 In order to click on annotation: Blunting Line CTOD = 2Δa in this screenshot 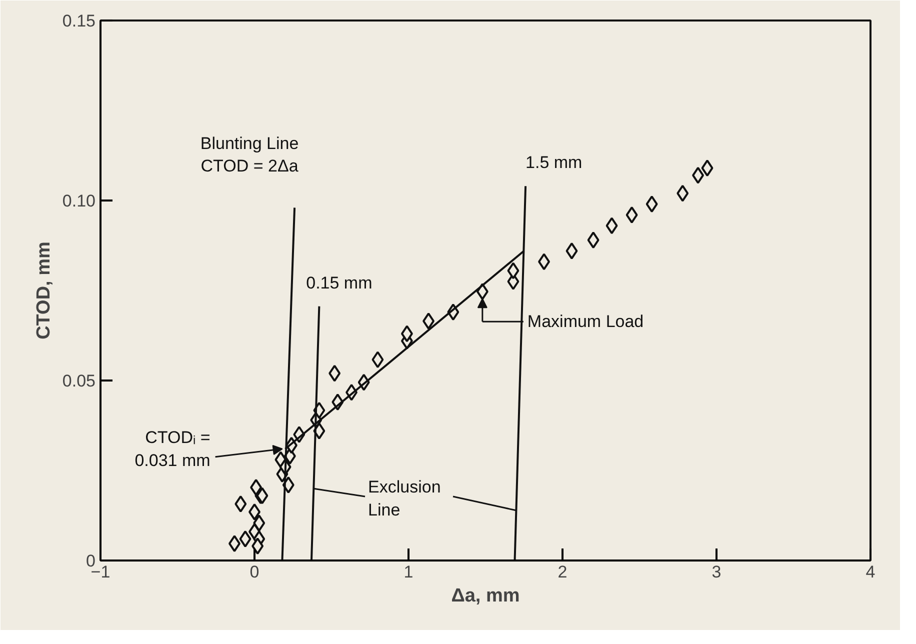, I will do `click(249, 155)`.